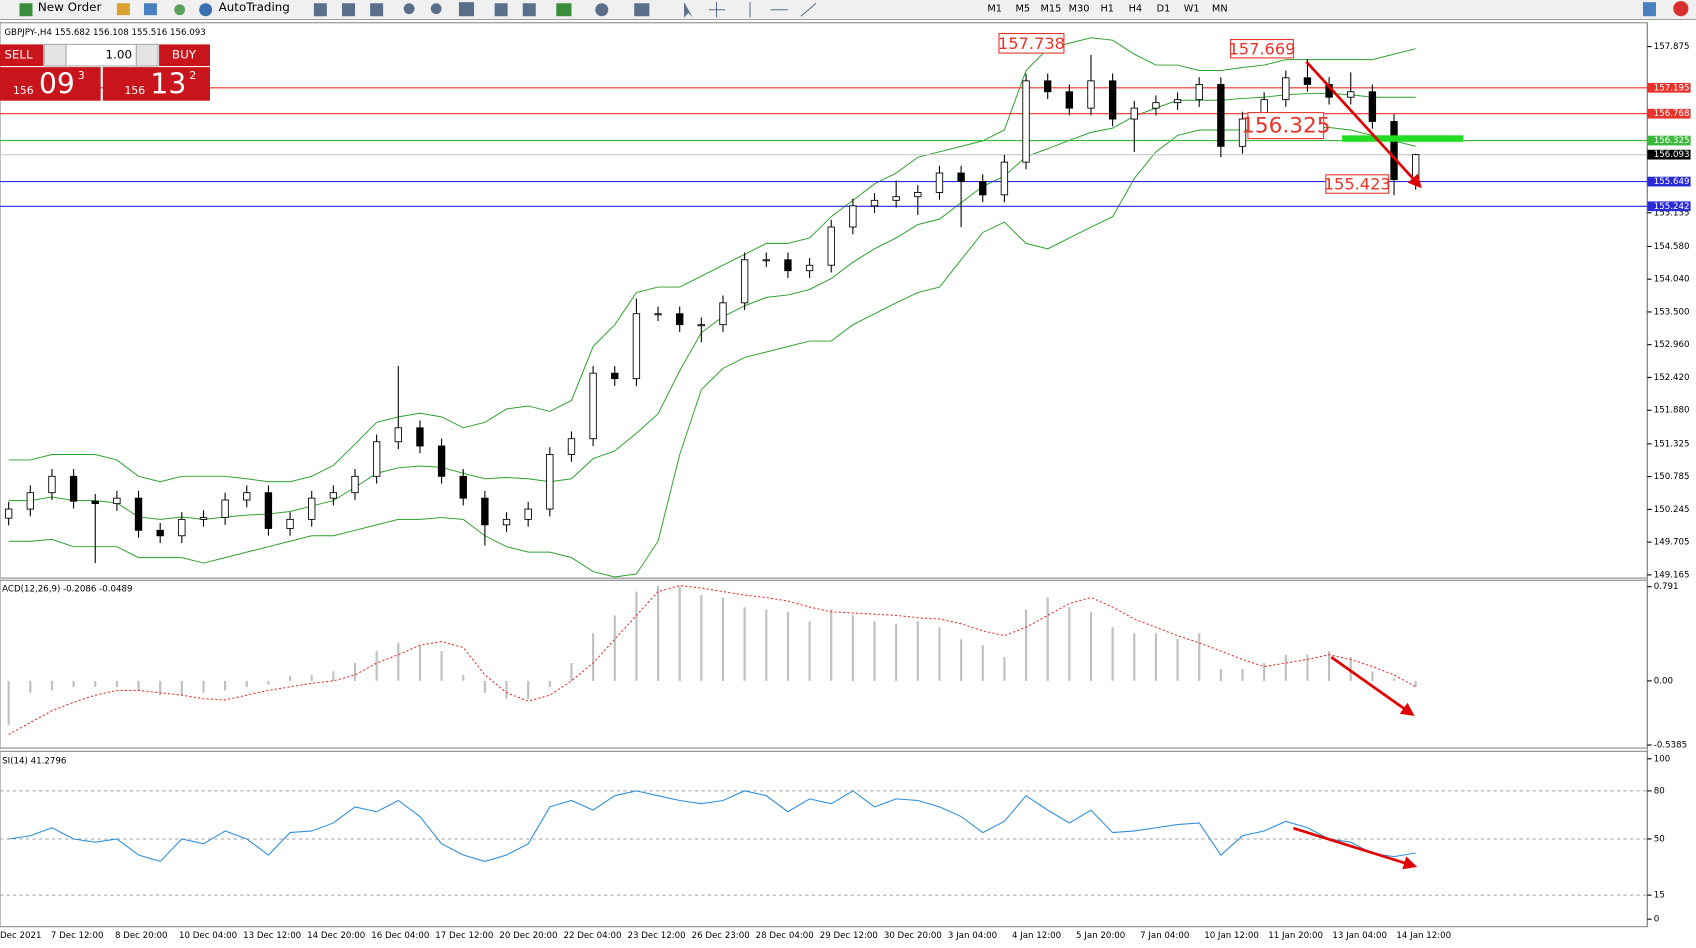 This screenshot has width=1696, height=948. I want to click on timeframe-button: D1, so click(1164, 9).